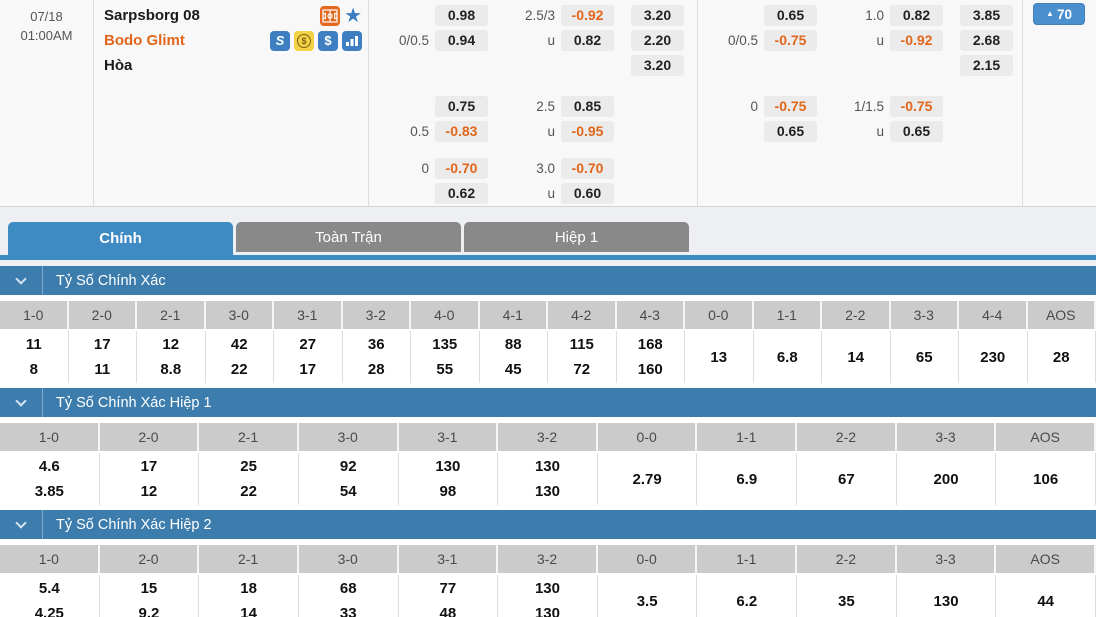 The image size is (1096, 617). What do you see at coordinates (330, 15) in the screenshot?
I see `pitch-icon` at bounding box center [330, 15].